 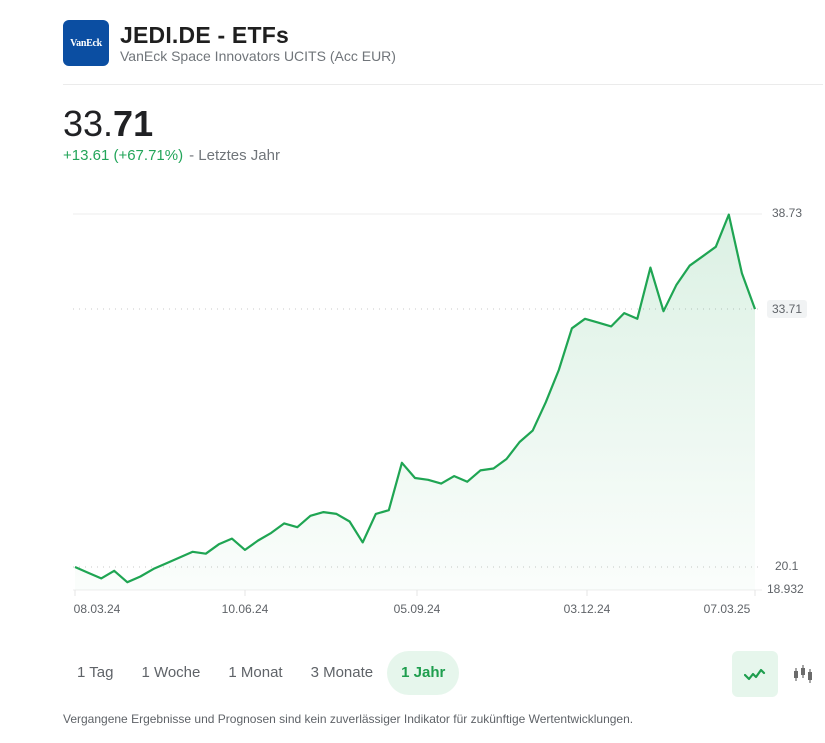 What do you see at coordinates (342, 672) in the screenshot?
I see `range-3-months: 3 Monate` at bounding box center [342, 672].